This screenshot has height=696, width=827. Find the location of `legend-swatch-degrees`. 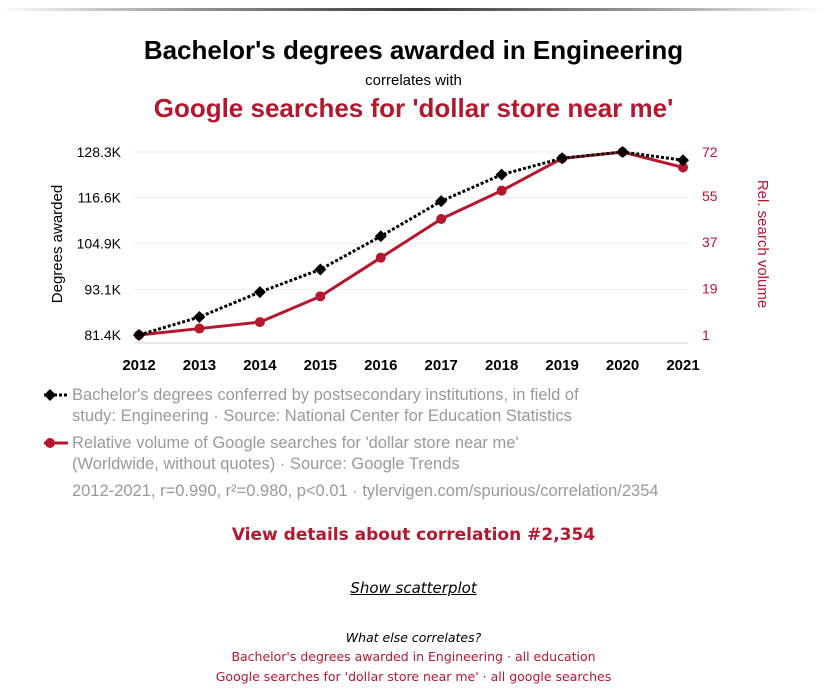

legend-swatch-degrees is located at coordinates (56, 395).